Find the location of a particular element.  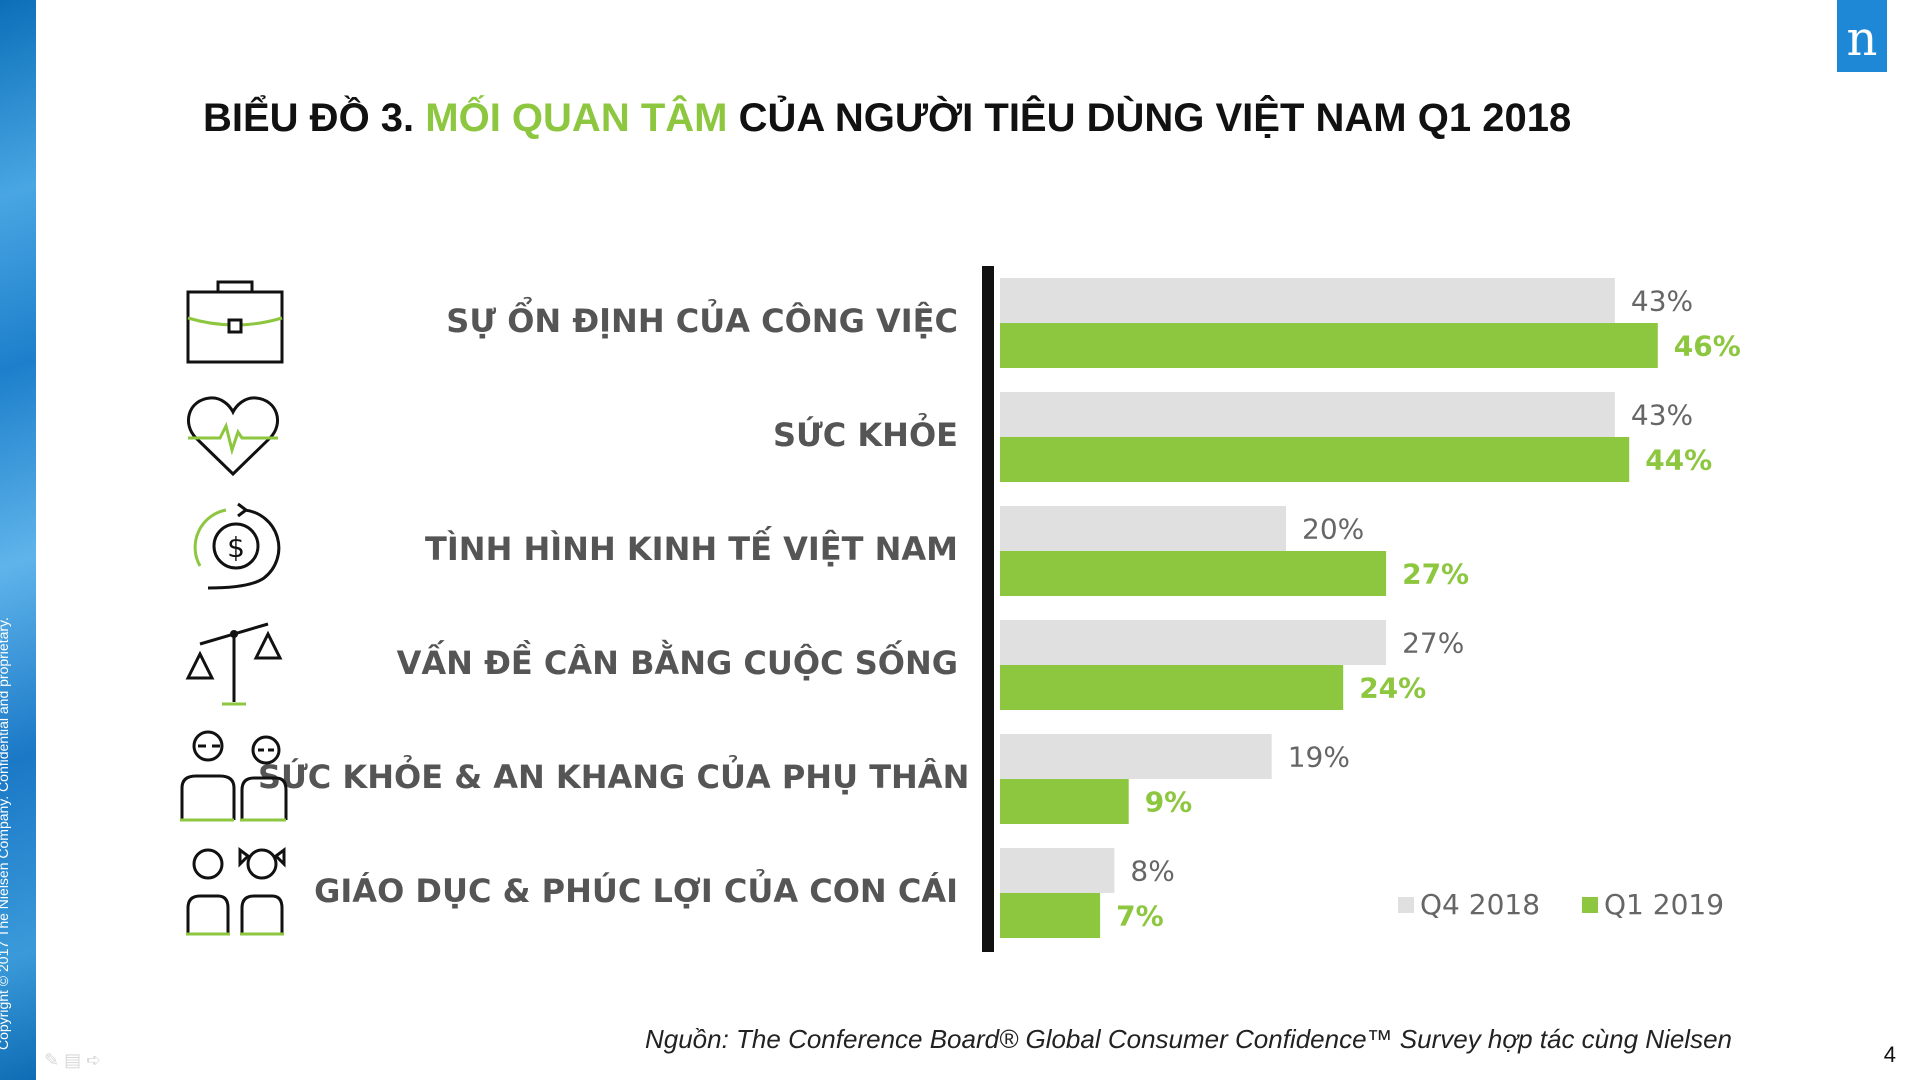

elderly-parents-icon is located at coordinates (234, 776).